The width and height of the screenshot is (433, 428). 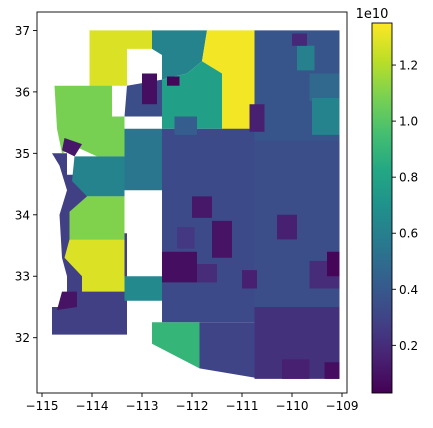 What do you see at coordinates (408, 234) in the screenshot?
I see `colorbar-tick-label: 0.6` at bounding box center [408, 234].